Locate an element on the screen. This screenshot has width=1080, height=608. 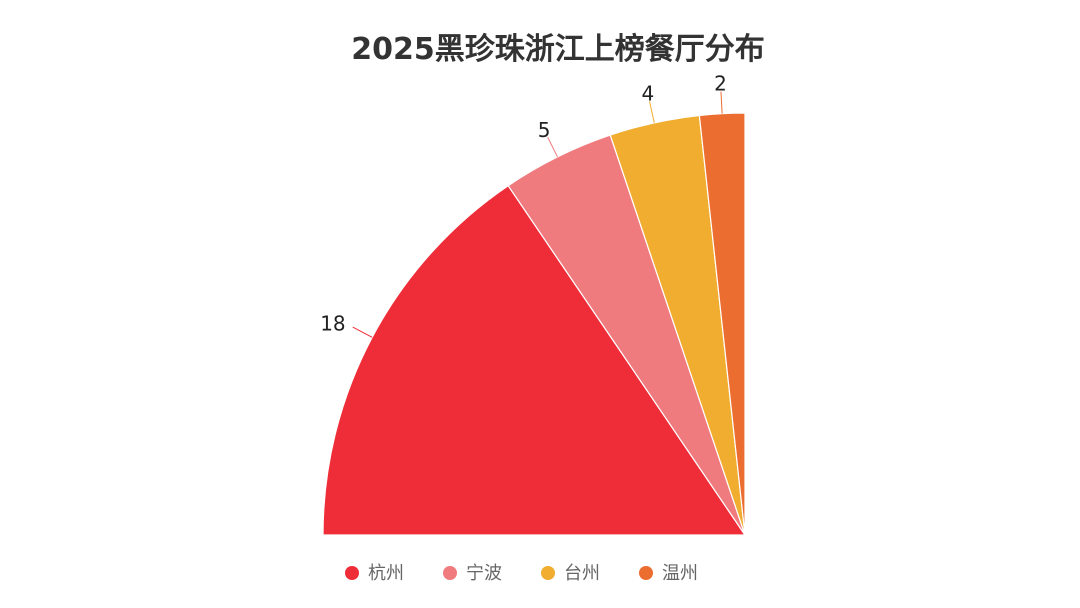
legend: 杭州 宁波 台州 温州 is located at coordinates (521, 573).